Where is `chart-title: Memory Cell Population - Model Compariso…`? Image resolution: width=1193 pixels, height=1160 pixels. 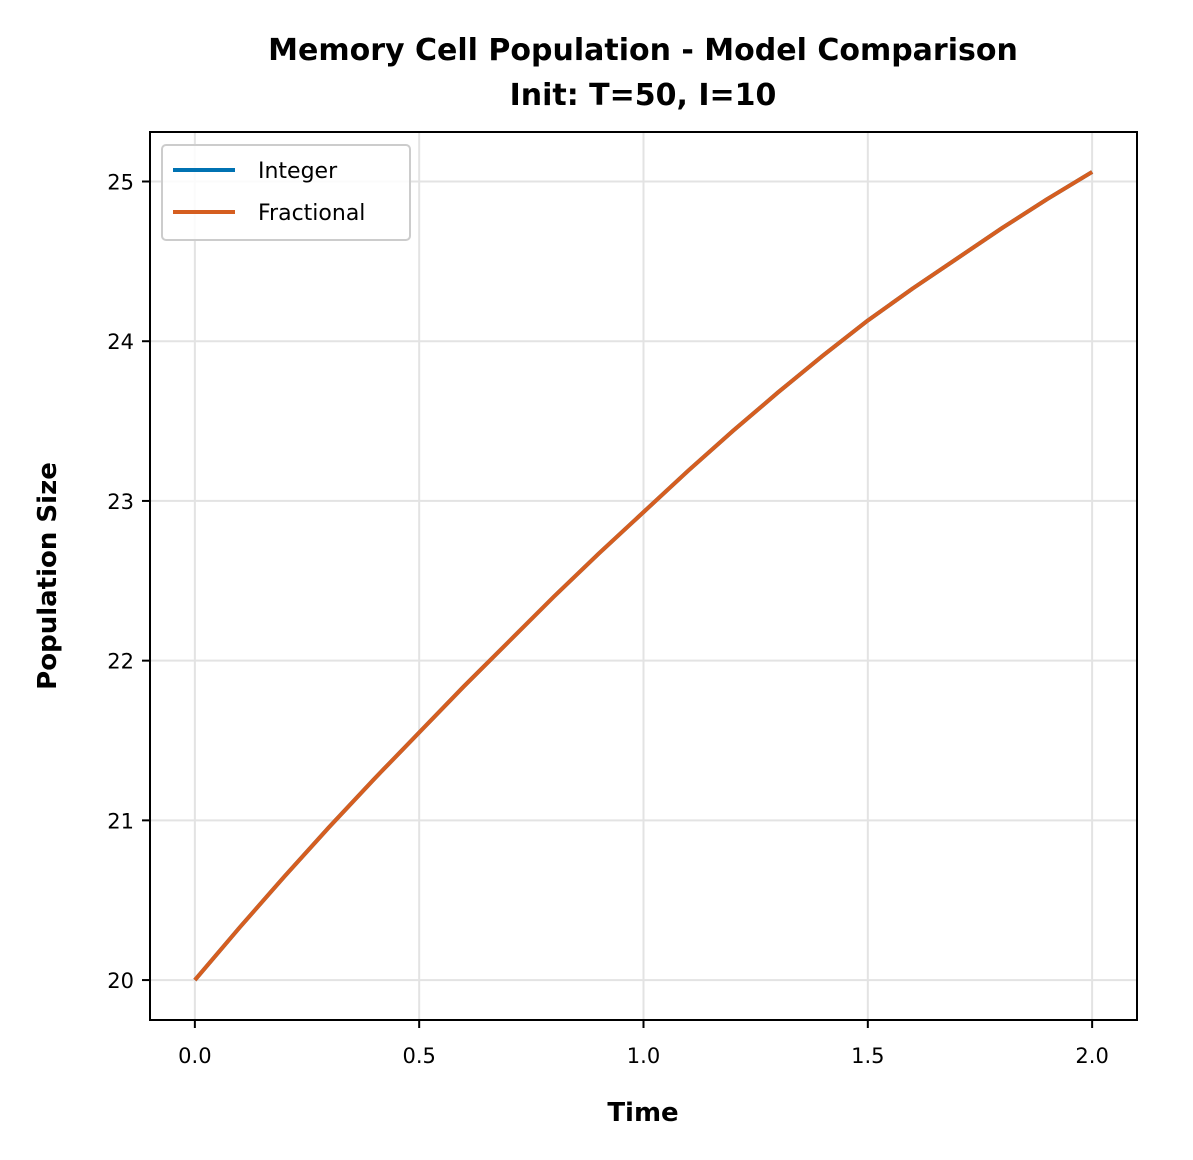
chart-title: Memory Cell Population - Model Compariso… is located at coordinates (643, 50).